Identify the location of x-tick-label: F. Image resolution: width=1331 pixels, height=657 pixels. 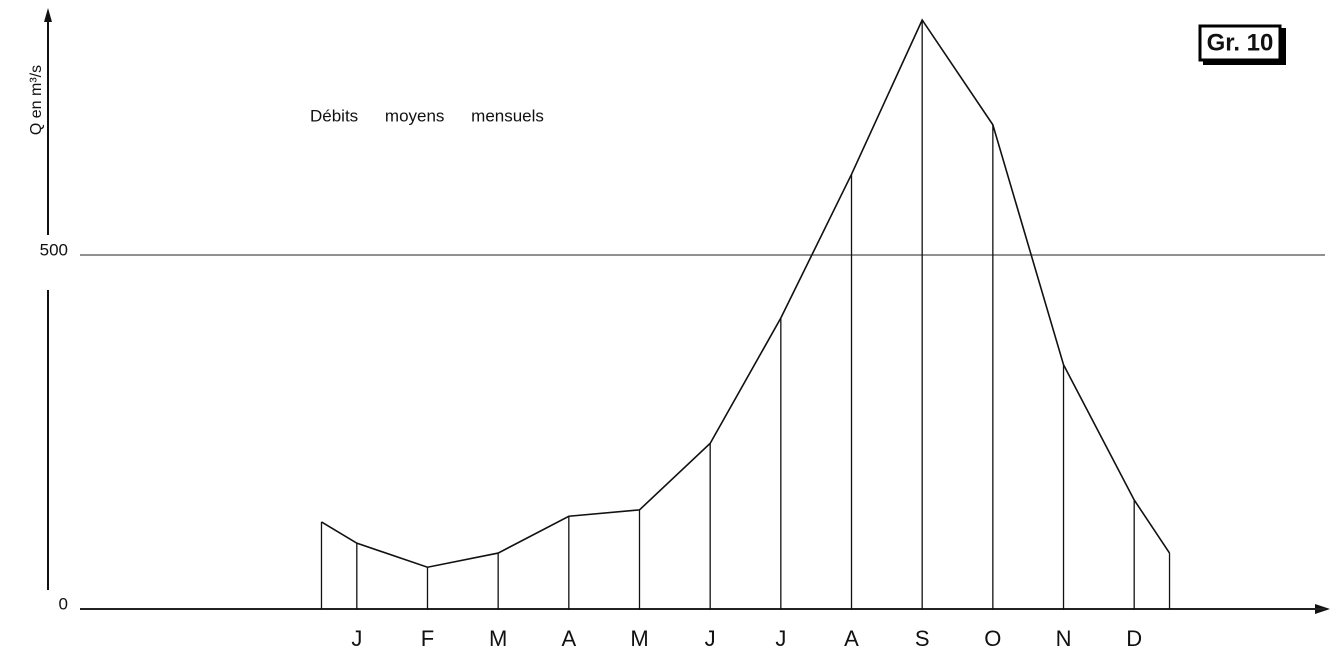
(427, 638).